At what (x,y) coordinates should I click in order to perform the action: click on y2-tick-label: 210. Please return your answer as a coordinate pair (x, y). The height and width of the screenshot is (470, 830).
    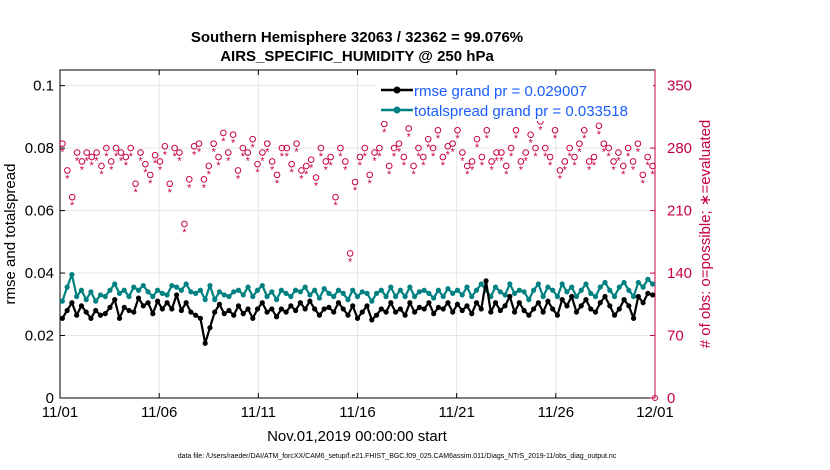
    Looking at the image, I should click on (679, 211).